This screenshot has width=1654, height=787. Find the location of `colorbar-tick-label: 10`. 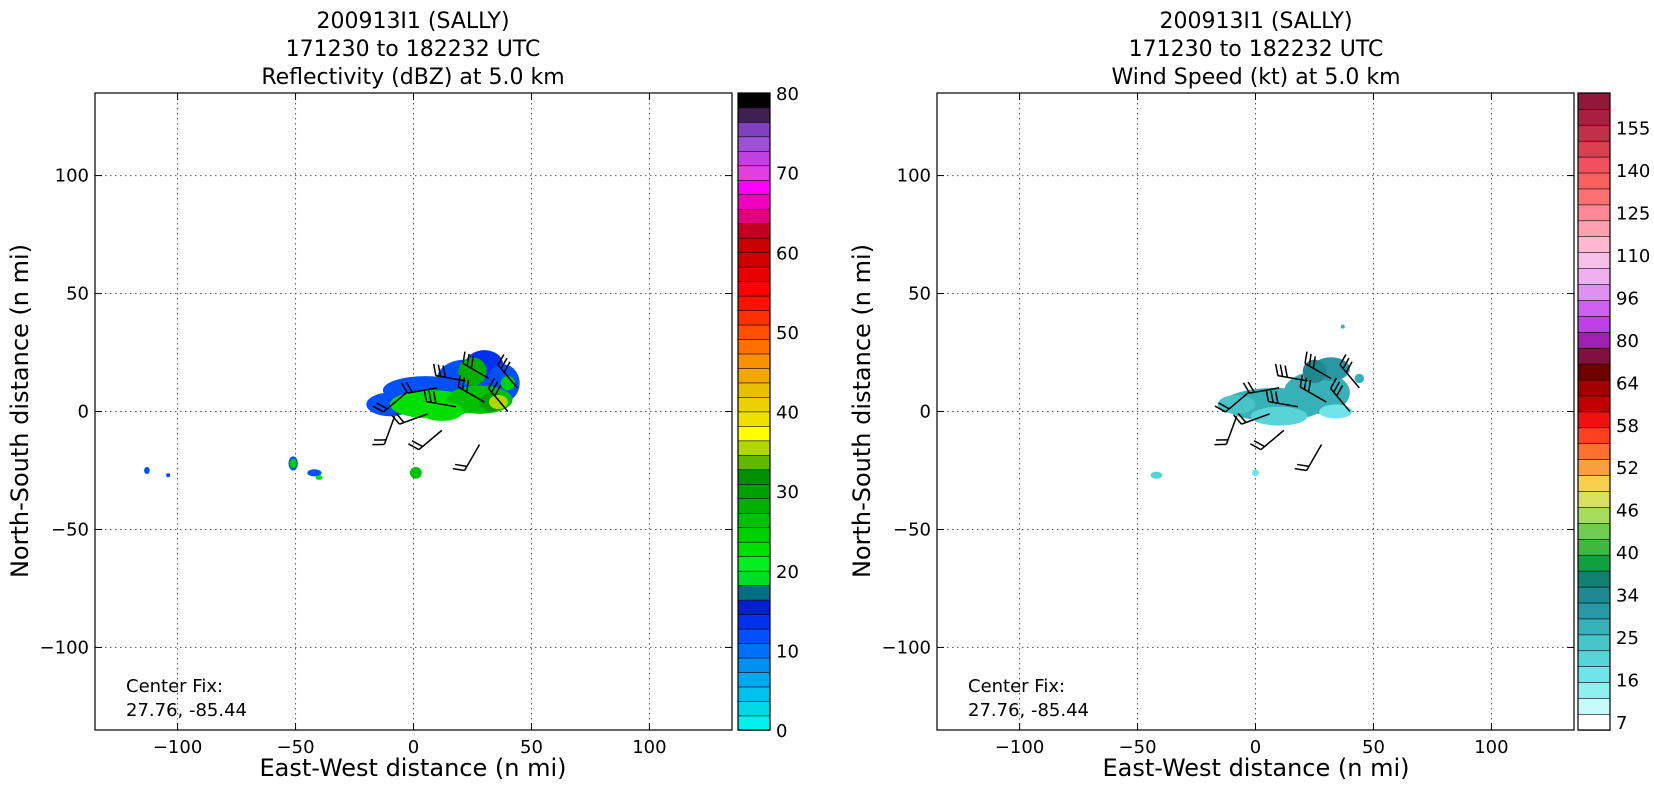

colorbar-tick-label: 10 is located at coordinates (787, 651).